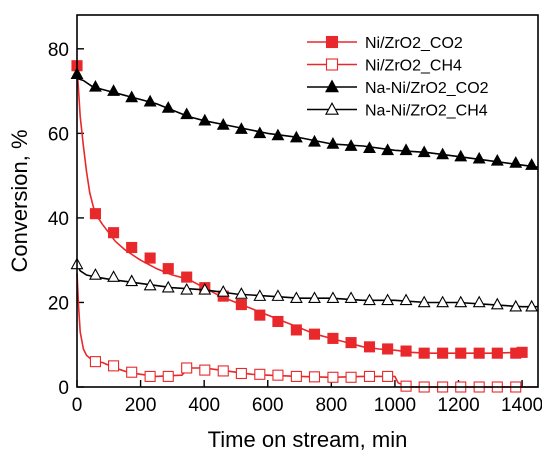 The width and height of the screenshot is (542, 458). Describe the element at coordinates (204, 405) in the screenshot. I see `x-tick-label: 400` at that location.